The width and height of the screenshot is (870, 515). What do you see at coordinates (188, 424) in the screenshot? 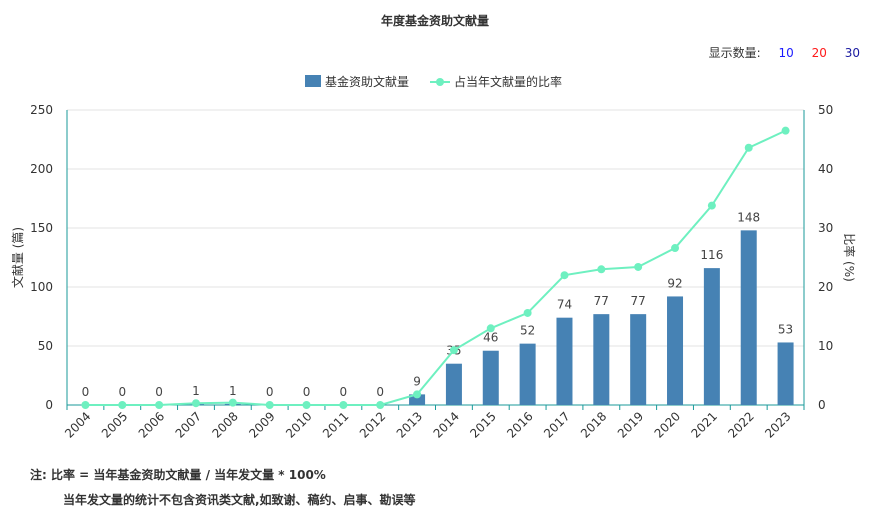
I see `x-tick-label: 2007` at bounding box center [188, 424].